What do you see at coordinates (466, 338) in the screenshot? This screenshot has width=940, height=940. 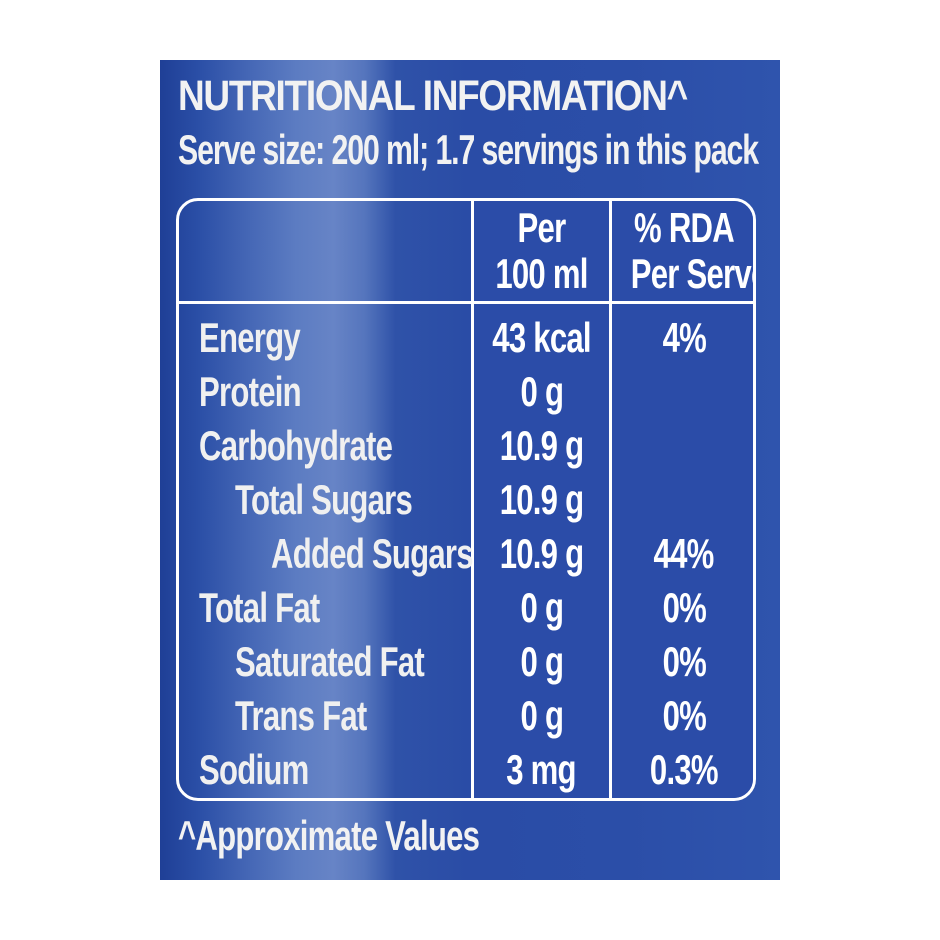 I see `table-row-energy: Energy 43 kcal 4%` at bounding box center [466, 338].